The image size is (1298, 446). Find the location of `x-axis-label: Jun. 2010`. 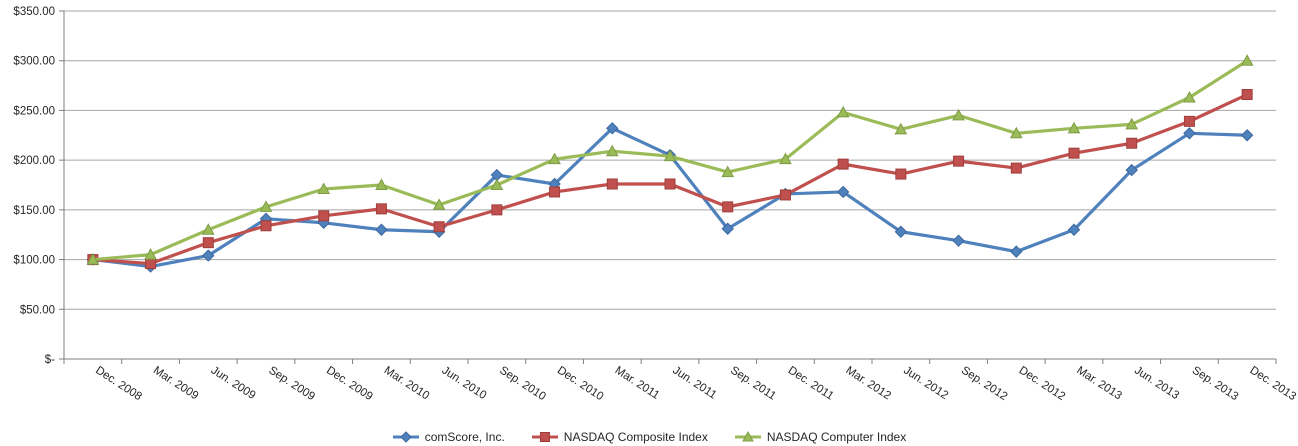

x-axis-label: Jun. 2010 is located at coordinates (464, 383).